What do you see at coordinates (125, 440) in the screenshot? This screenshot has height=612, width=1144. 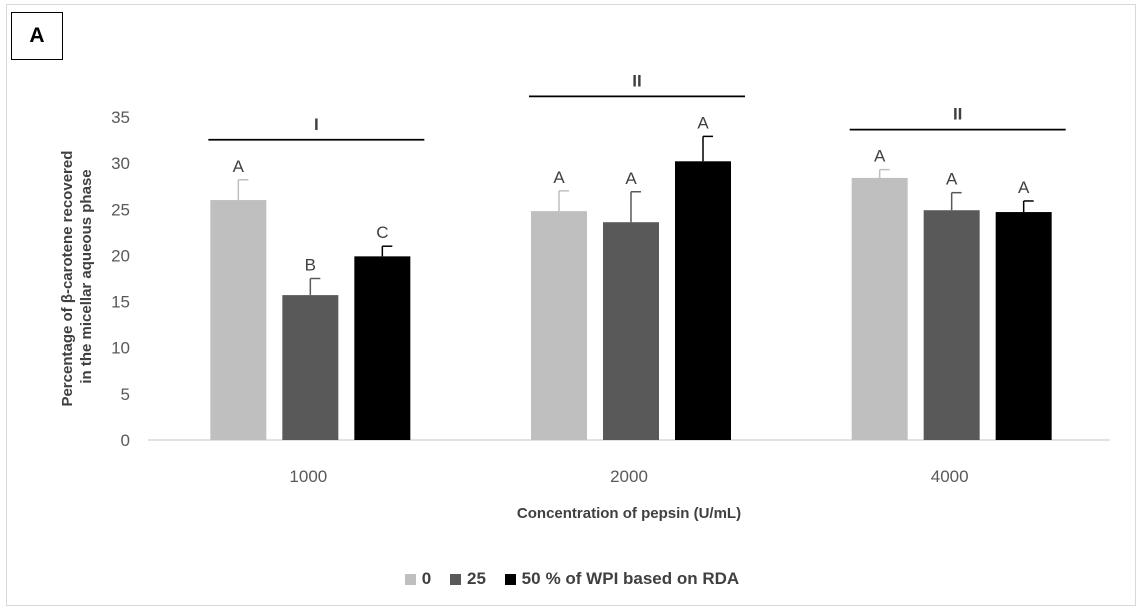 I see `y-tick-label: 0` at bounding box center [125, 440].